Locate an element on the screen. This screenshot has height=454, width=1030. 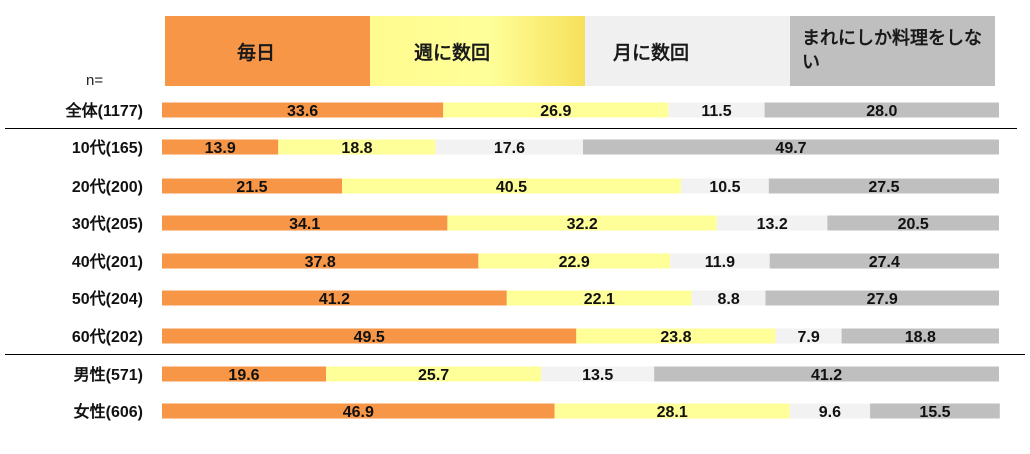
value-label-daily: 49.5 is located at coordinates (369, 337).